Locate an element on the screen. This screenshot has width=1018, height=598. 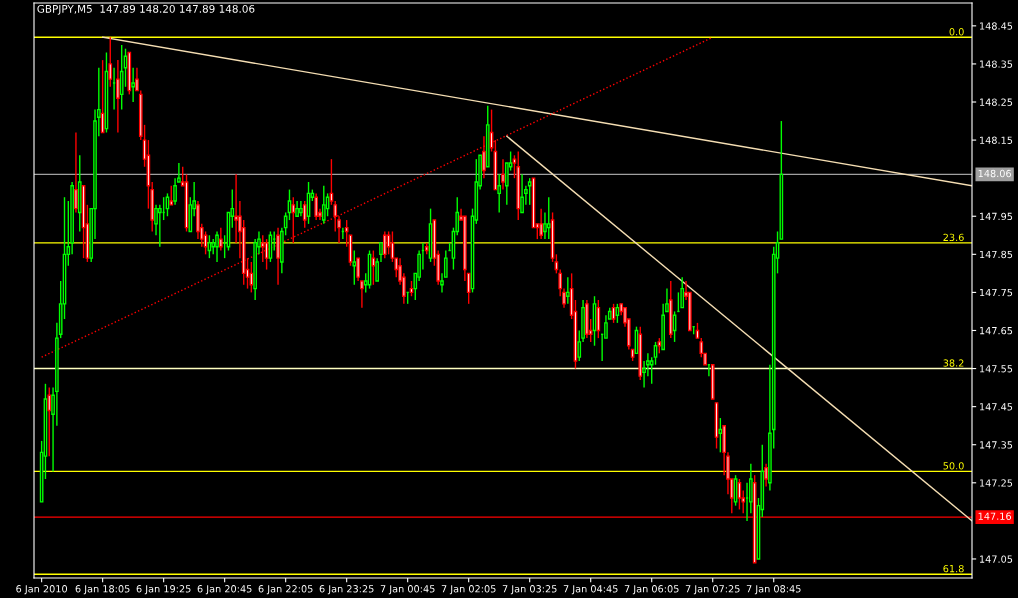
annotation: 50.0 is located at coordinates (953, 466).